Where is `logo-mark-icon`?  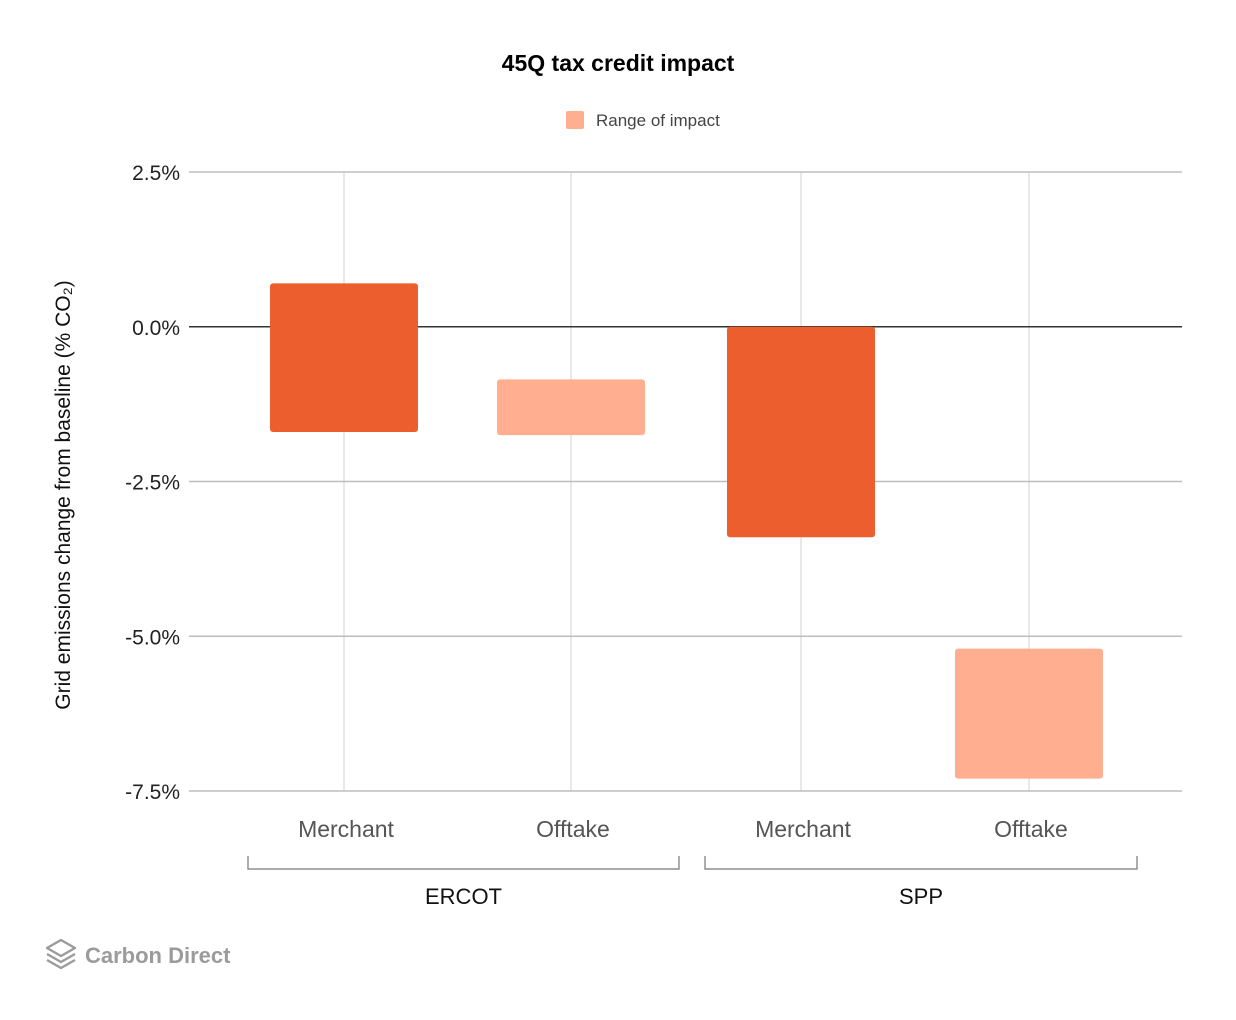
logo-mark-icon is located at coordinates (61, 954).